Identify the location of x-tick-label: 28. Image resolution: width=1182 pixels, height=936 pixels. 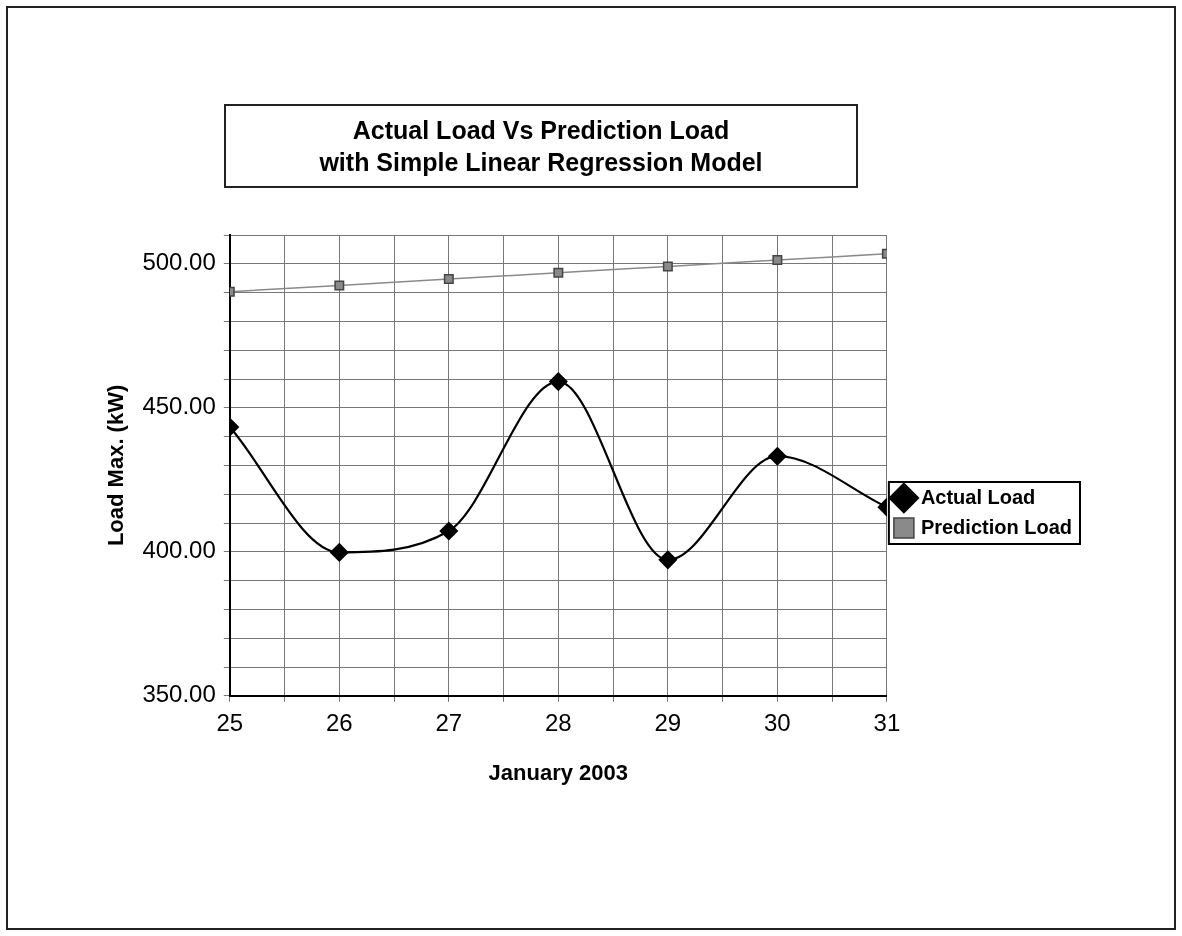
(558, 722).